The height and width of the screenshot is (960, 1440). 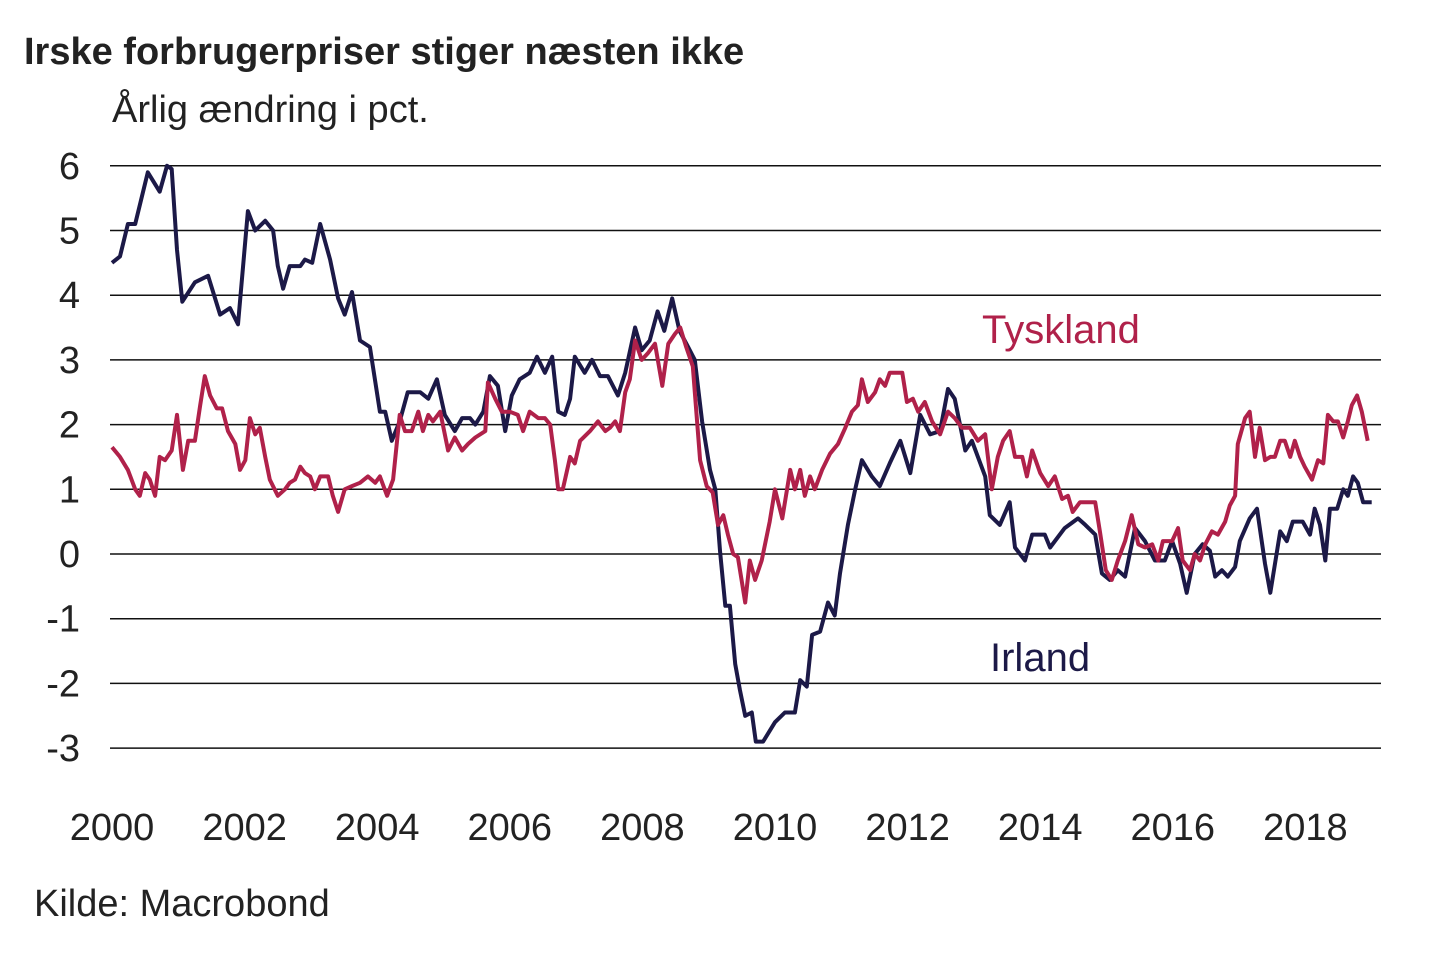 What do you see at coordinates (384, 52) in the screenshot?
I see `chart-title: Irske forbrugerpriser stiger næsten ikke` at bounding box center [384, 52].